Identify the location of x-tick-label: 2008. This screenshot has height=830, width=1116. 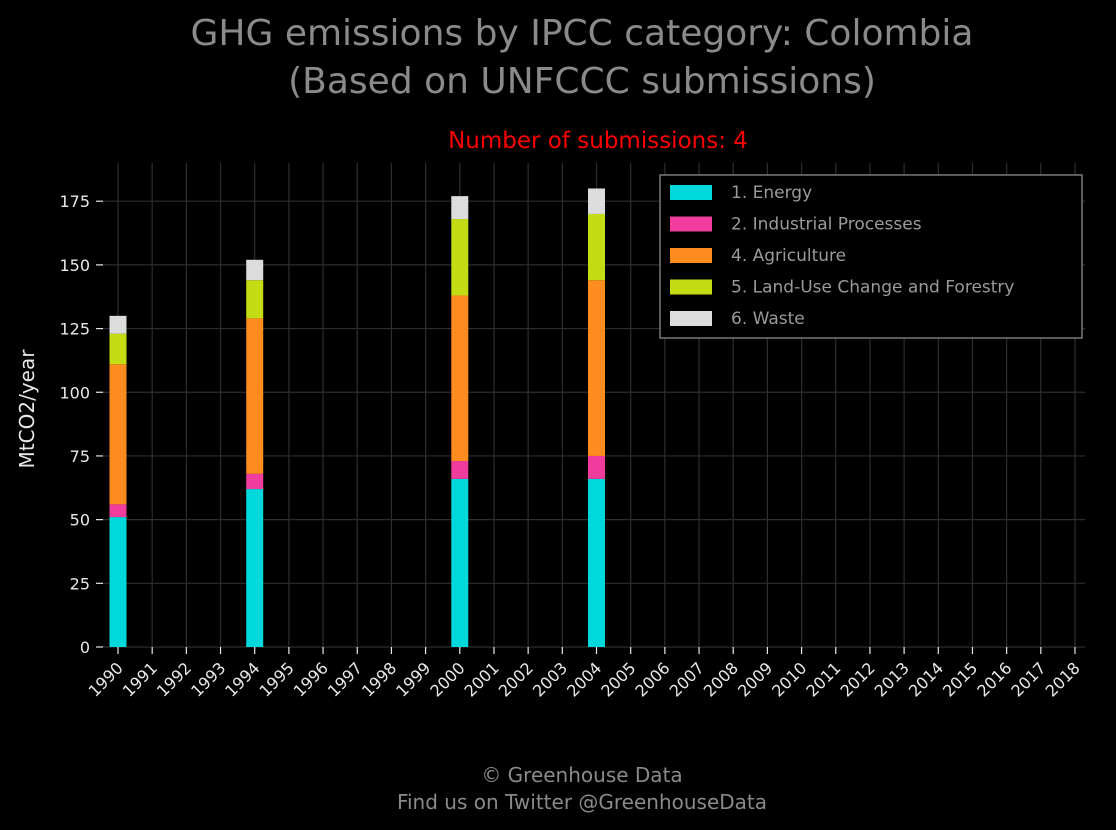
(721, 679).